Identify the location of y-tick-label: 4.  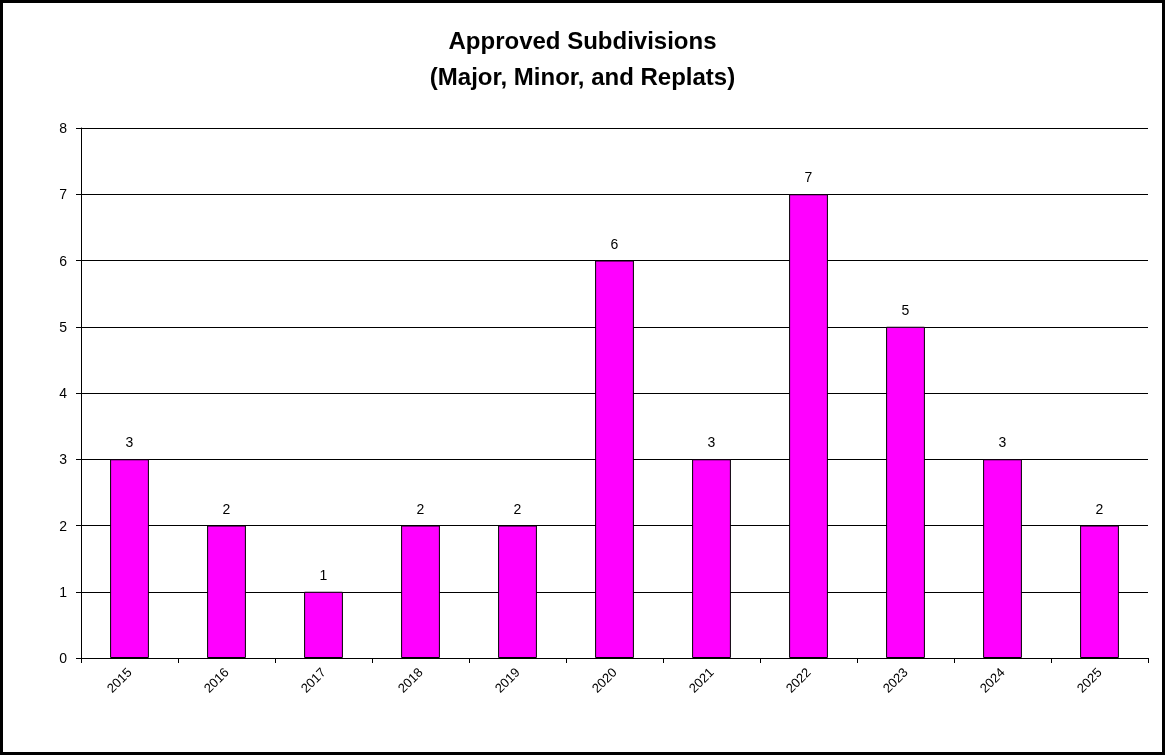
(63, 393).